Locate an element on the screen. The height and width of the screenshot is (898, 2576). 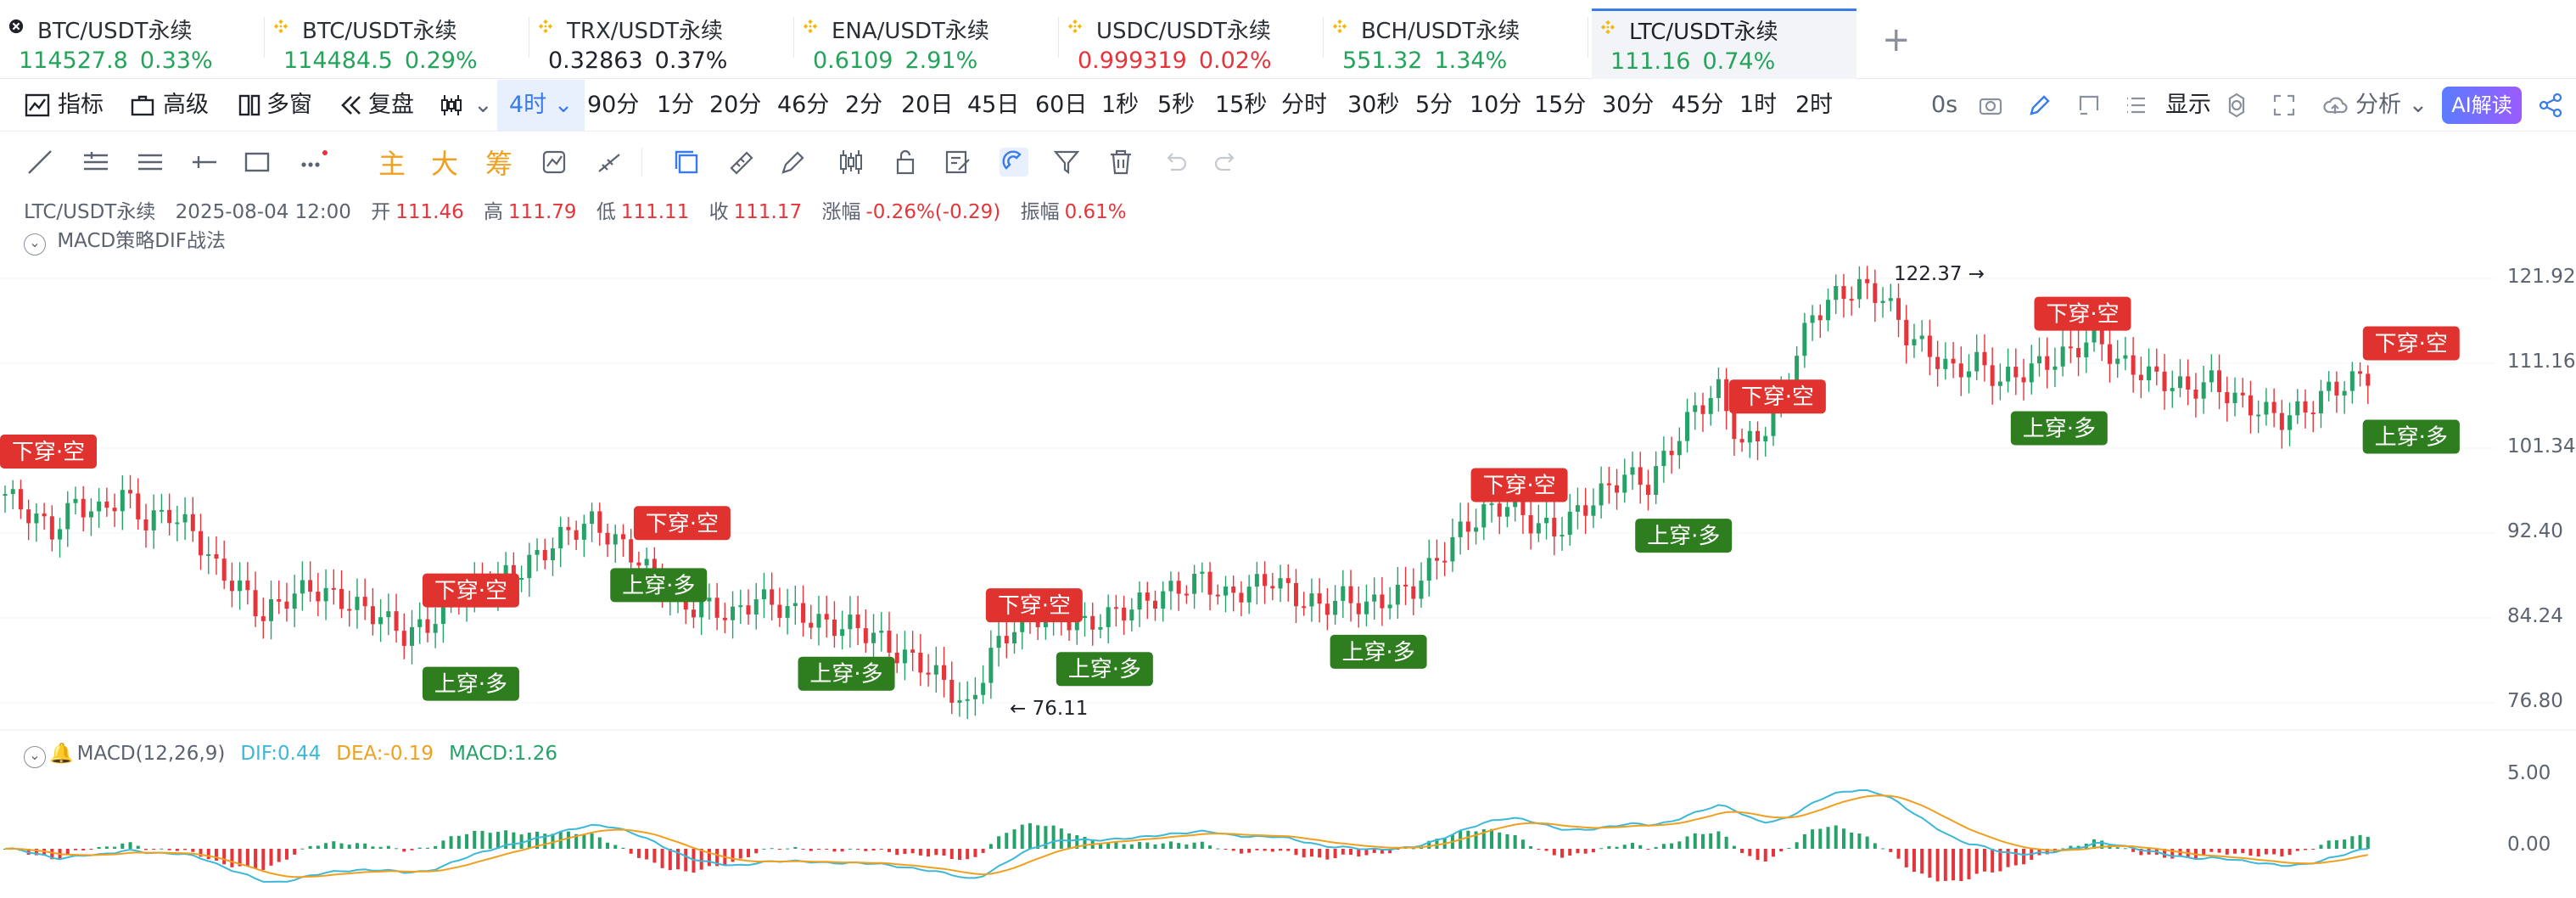
ticker-tab: ENA/USDT永续 0.6109 2.91% is located at coordinates (927, 44).